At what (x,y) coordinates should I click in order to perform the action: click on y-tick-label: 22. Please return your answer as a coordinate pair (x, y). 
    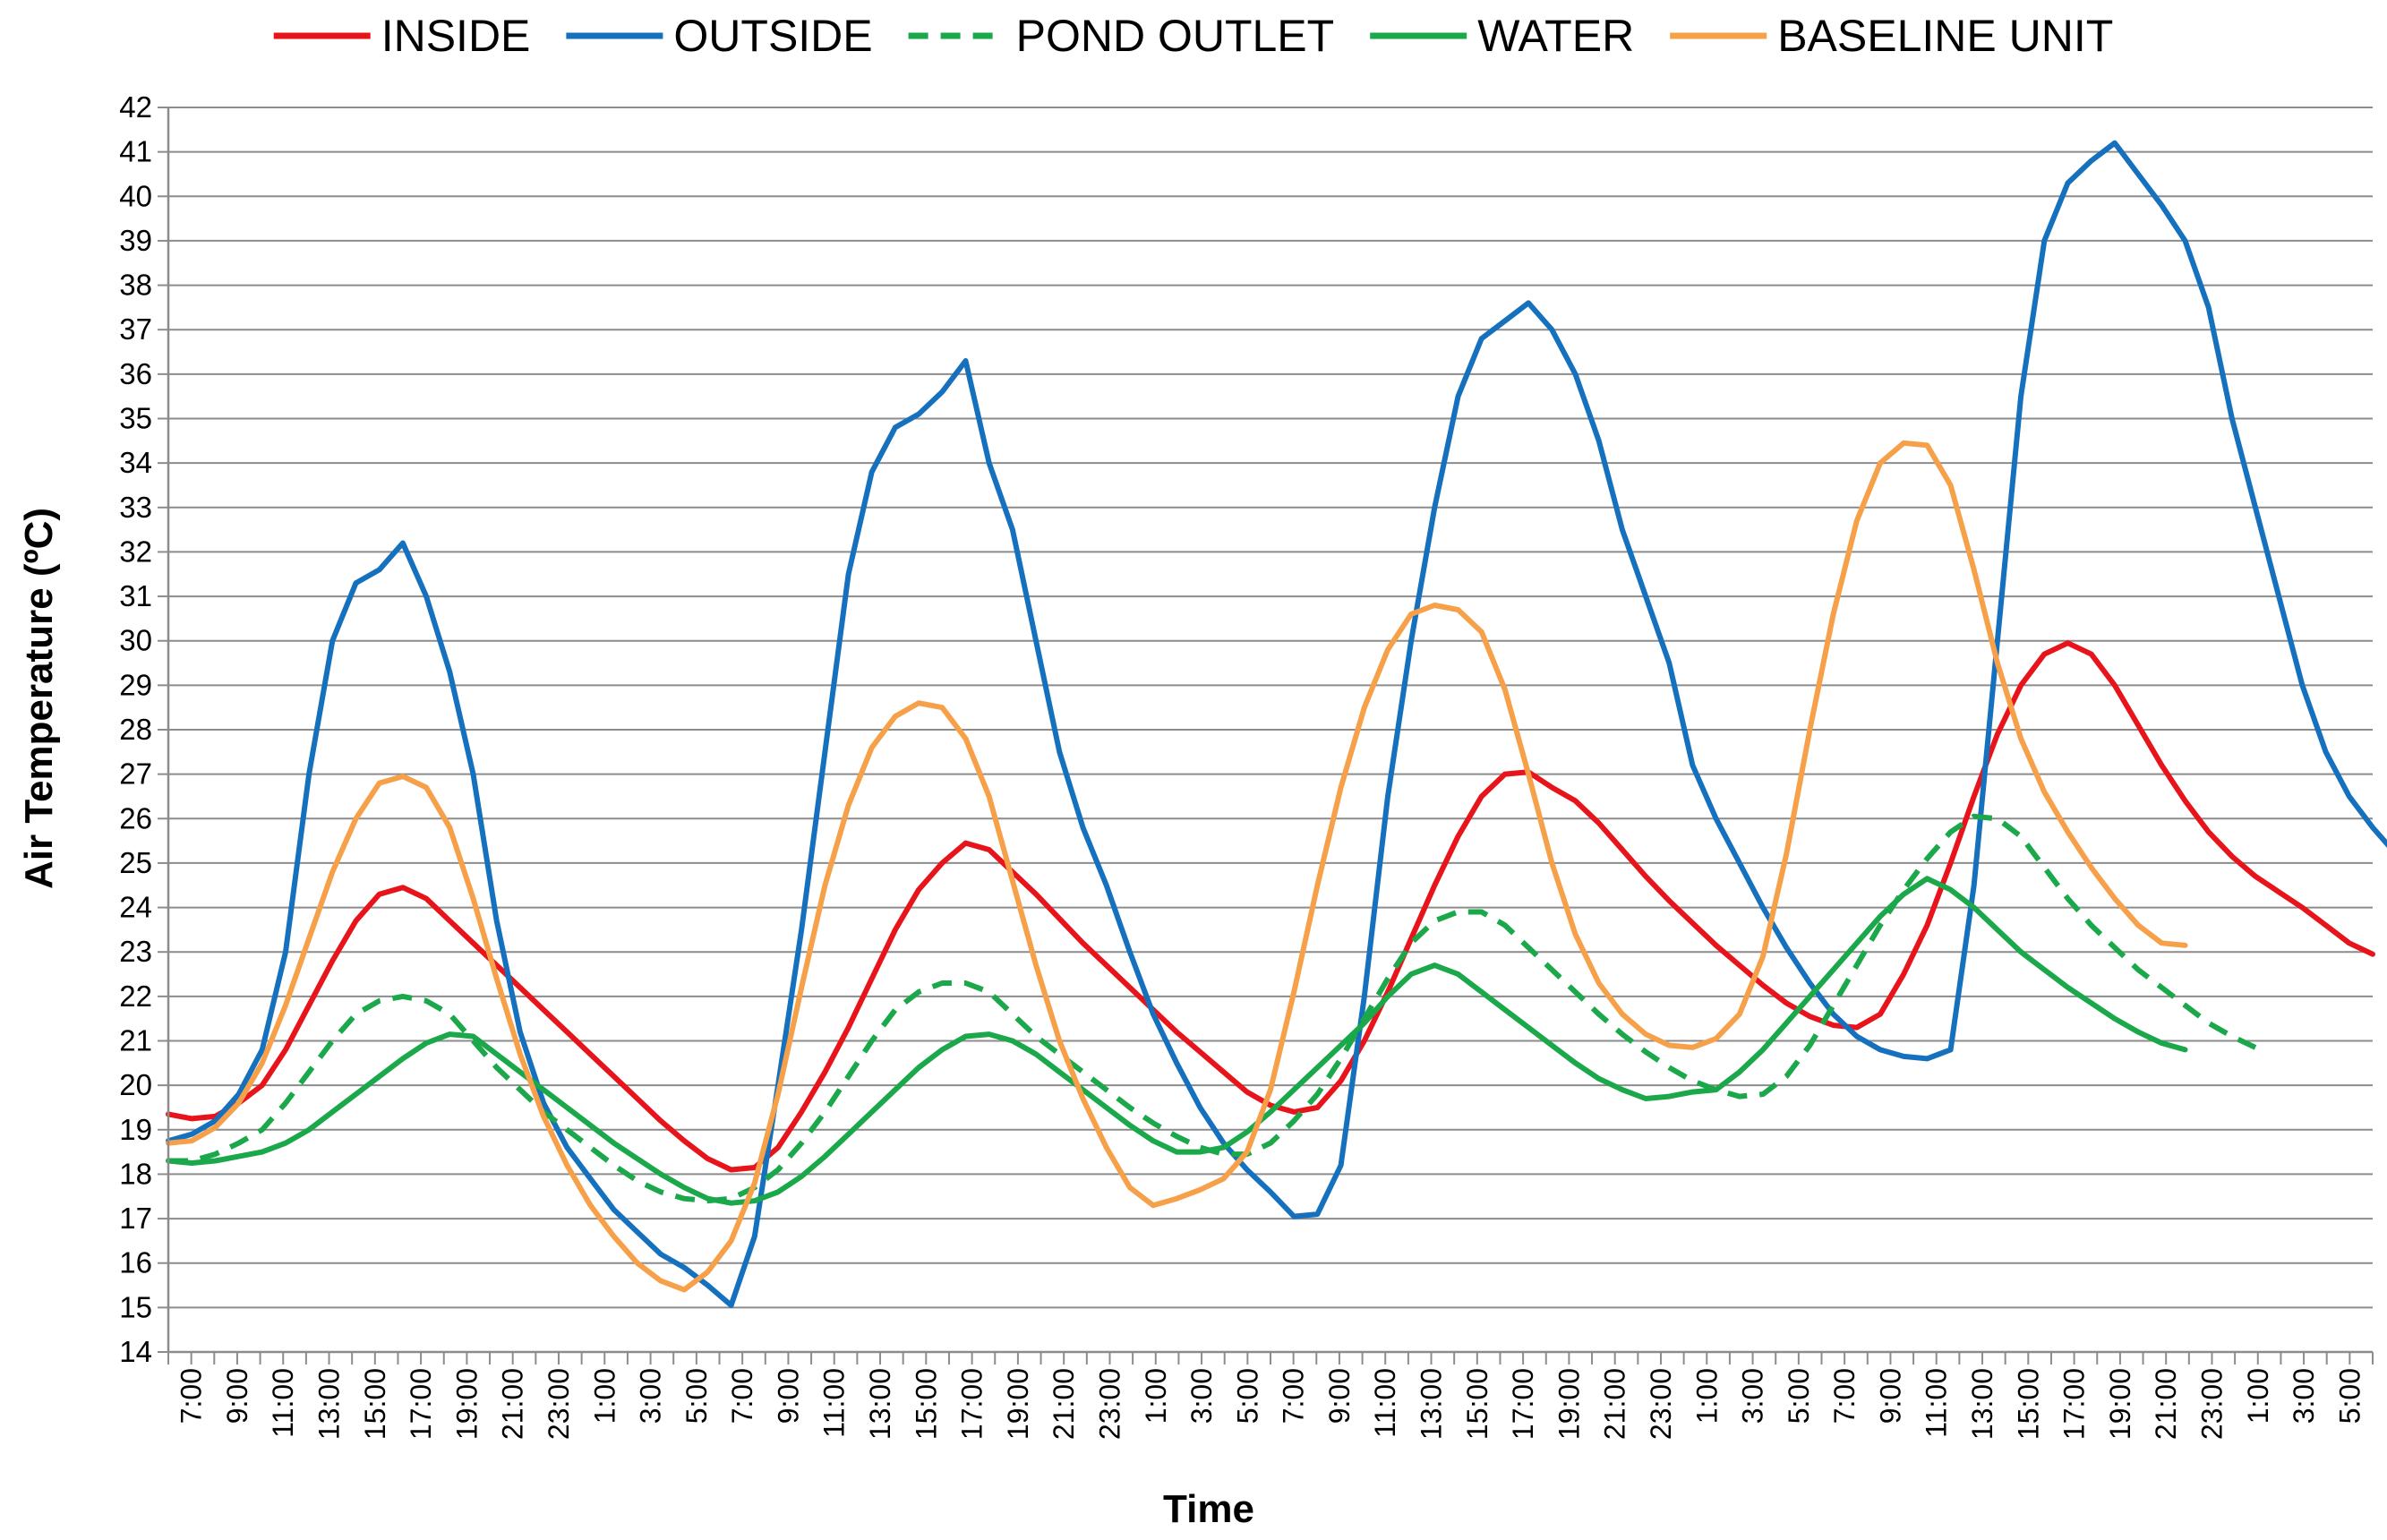
    Looking at the image, I should click on (135, 996).